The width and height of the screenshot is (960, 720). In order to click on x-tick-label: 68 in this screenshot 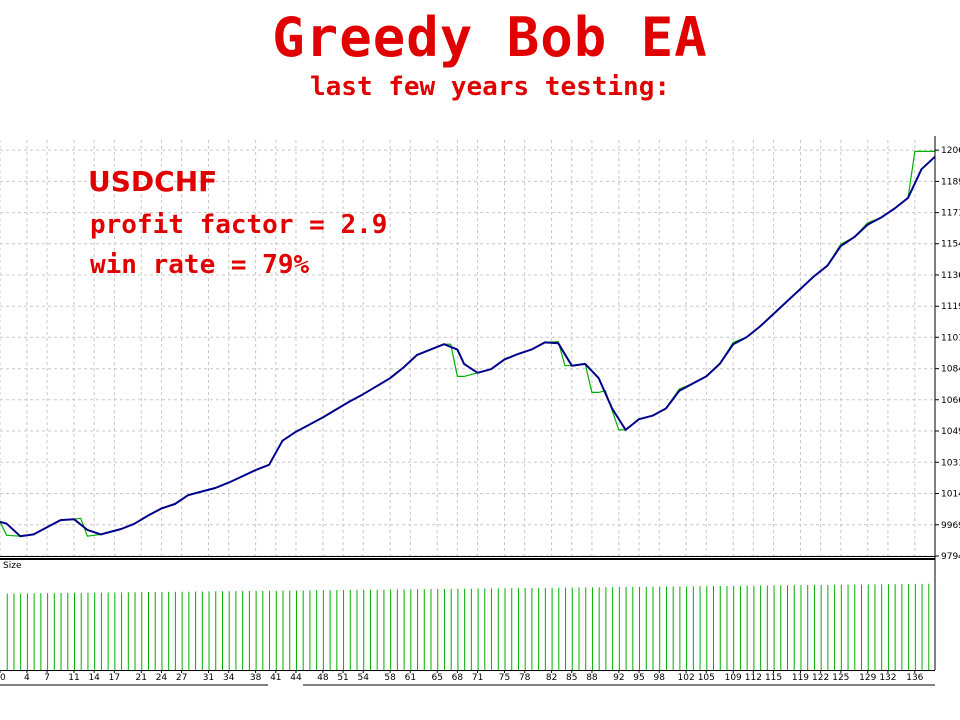, I will do `click(458, 678)`.